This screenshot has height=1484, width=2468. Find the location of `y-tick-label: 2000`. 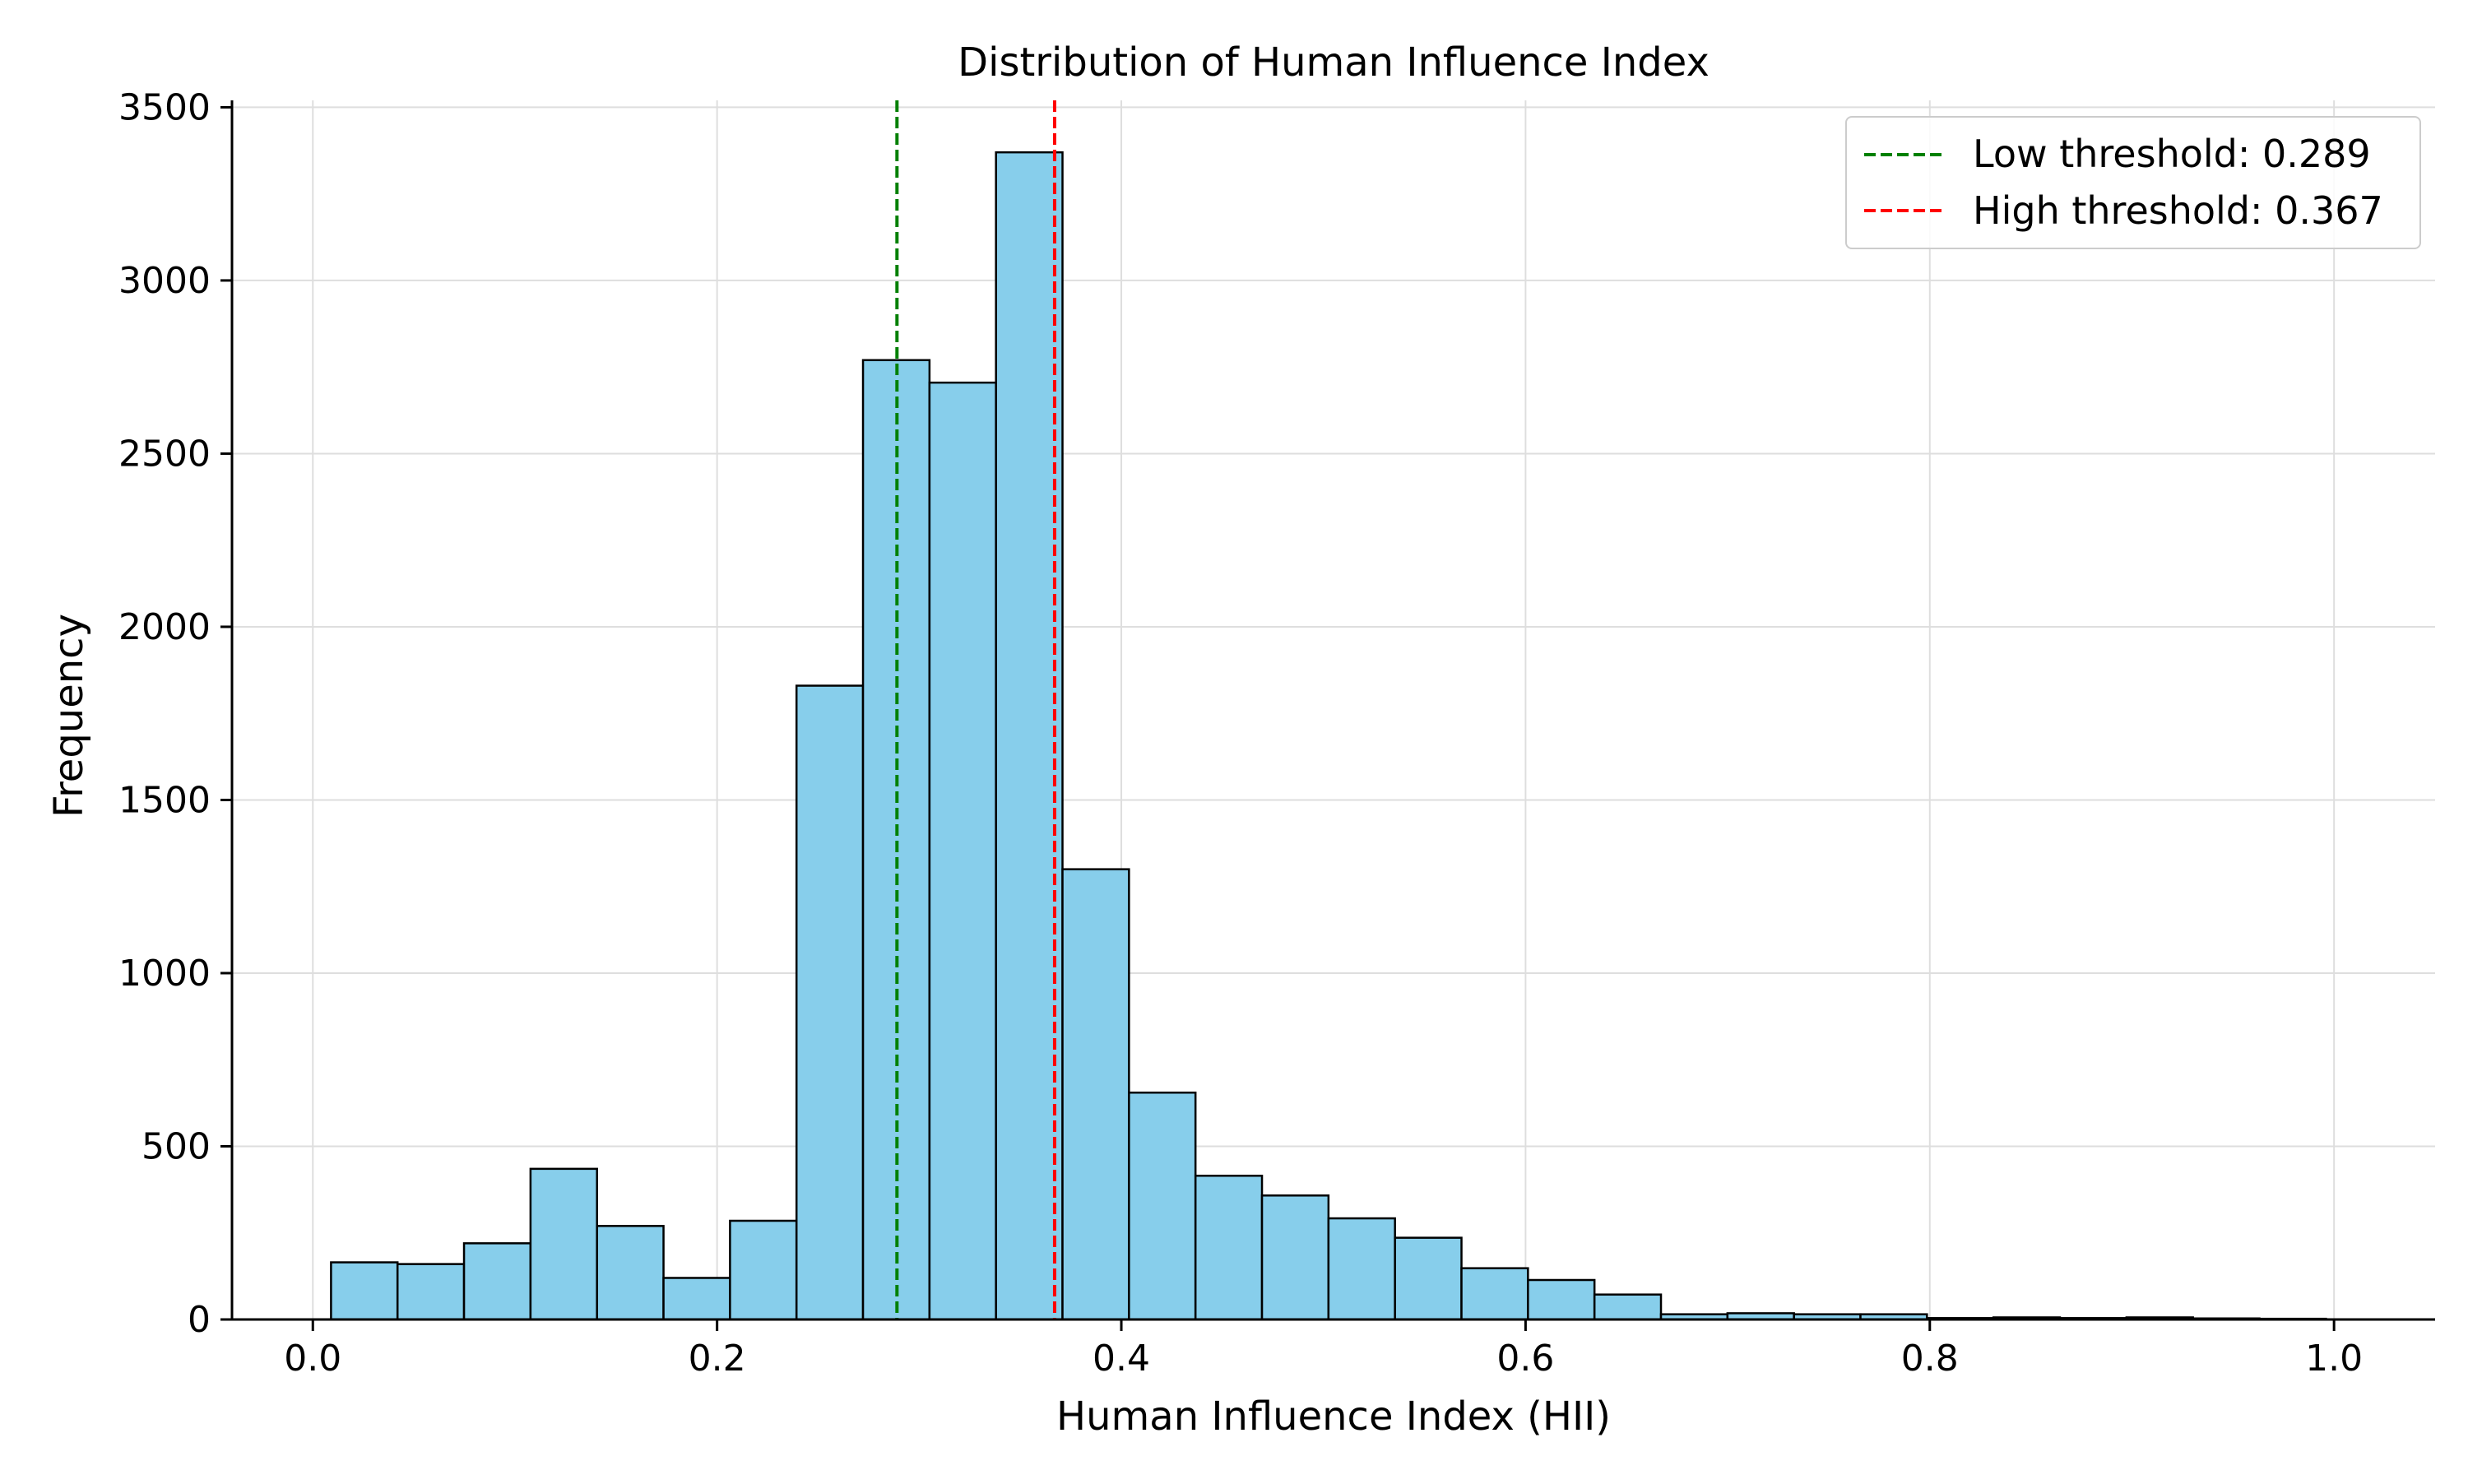

y-tick-label: 2000 is located at coordinates (164, 627).